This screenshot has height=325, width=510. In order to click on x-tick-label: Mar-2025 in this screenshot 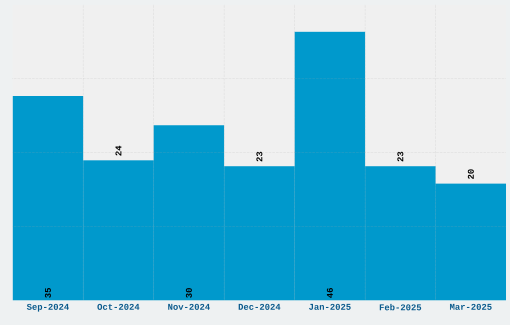, I will do `click(471, 307)`.